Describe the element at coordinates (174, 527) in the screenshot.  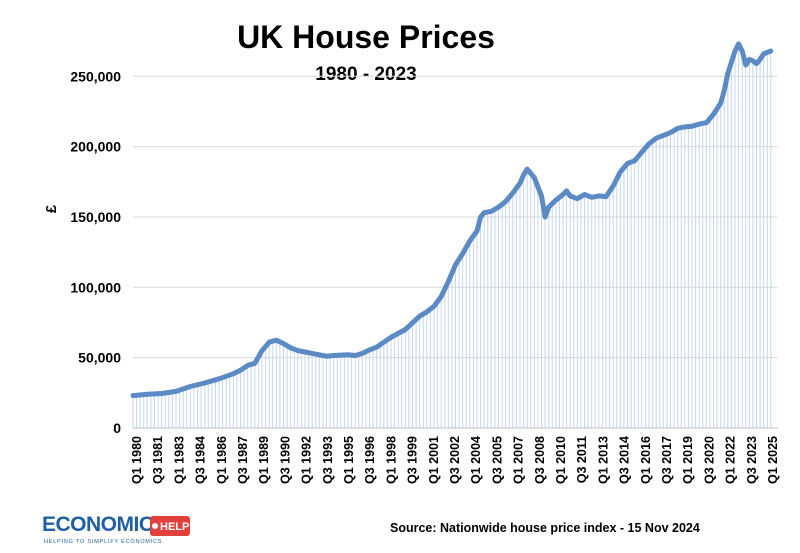
I see `logo-badge-text: HELP` at that location.